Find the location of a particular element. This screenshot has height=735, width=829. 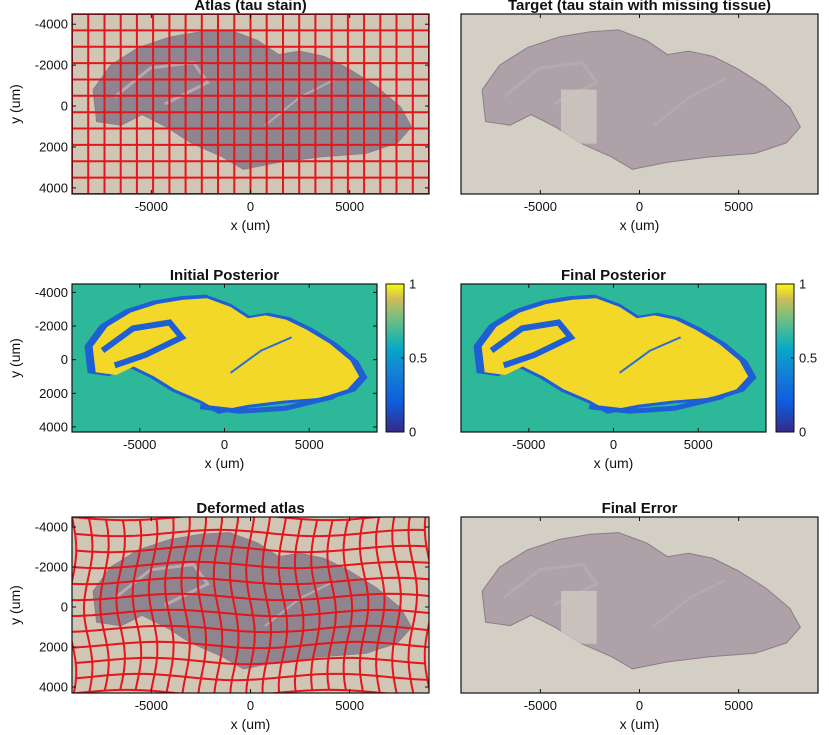

panel-title: Final Posterior is located at coordinates (613, 275).